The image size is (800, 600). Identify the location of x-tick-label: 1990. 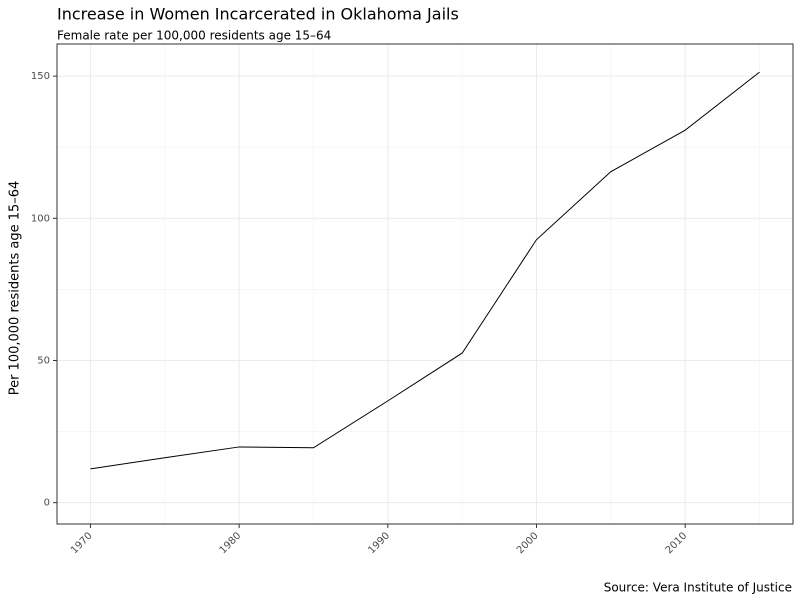
(379, 543).